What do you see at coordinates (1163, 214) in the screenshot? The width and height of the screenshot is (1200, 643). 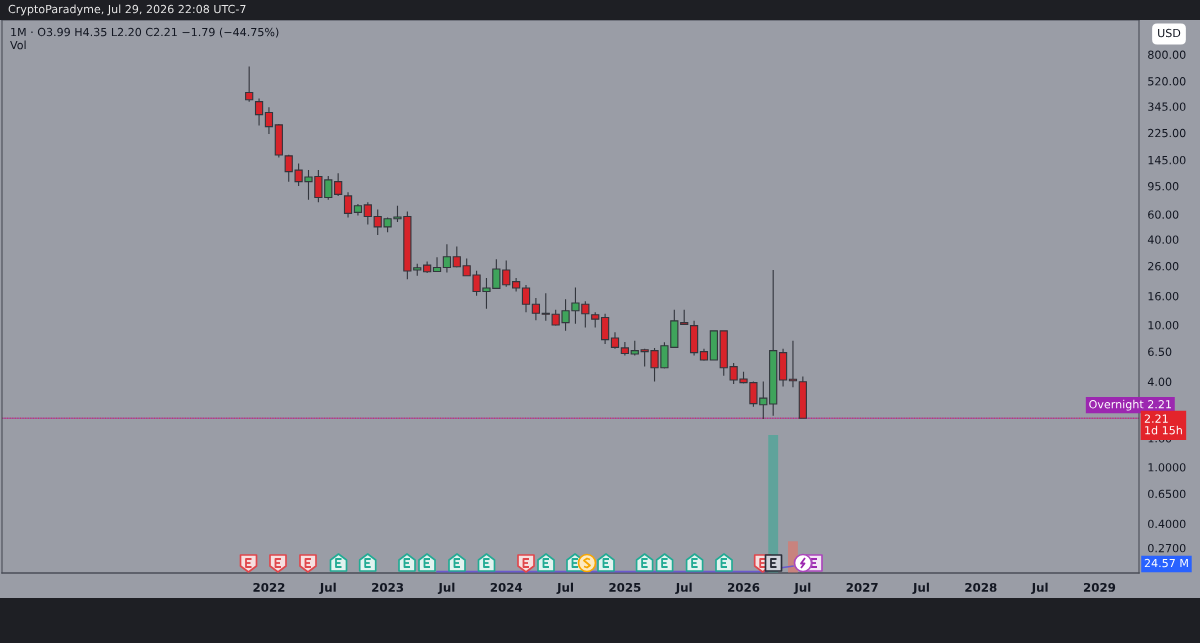 I see `y-tick-label: 60.00` at bounding box center [1163, 214].